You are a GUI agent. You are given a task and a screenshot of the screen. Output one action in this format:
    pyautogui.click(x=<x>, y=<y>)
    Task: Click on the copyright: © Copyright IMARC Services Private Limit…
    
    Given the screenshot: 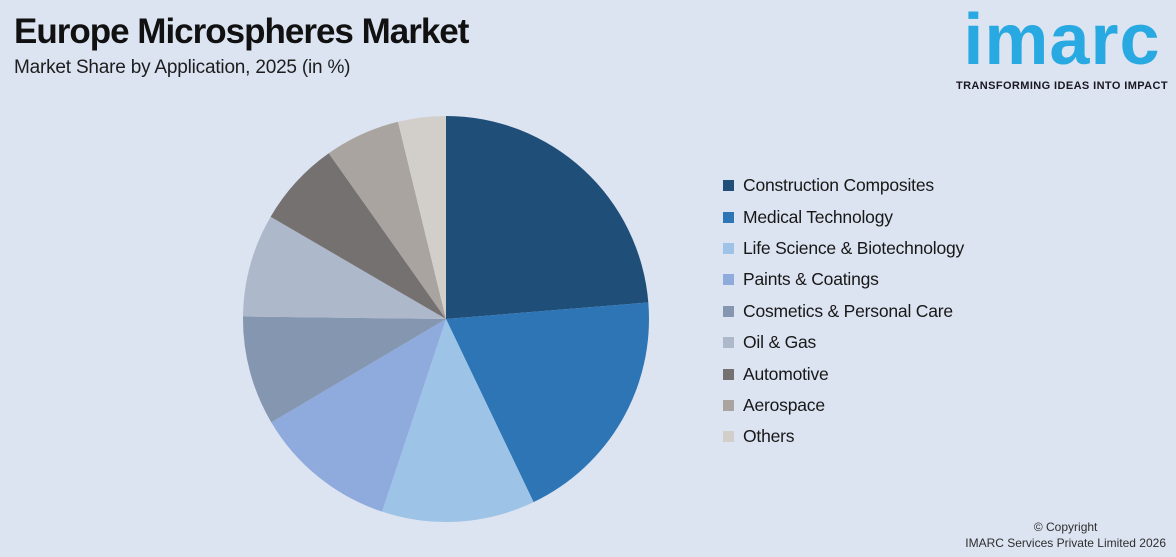 What is the action you would take?
    pyautogui.click(x=1065, y=535)
    